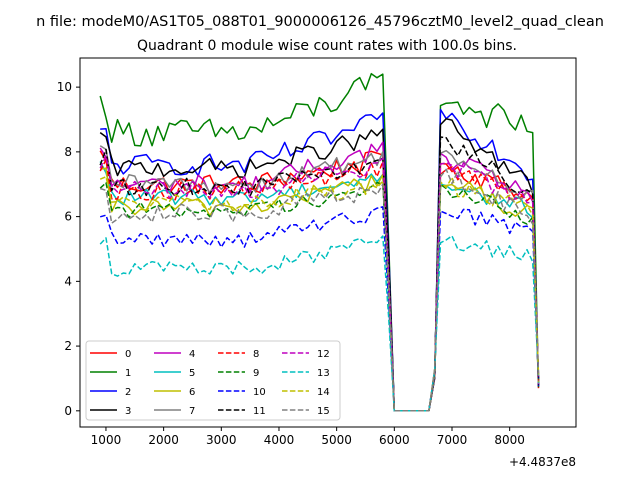  Describe the element at coordinates (68, 281) in the screenshot. I see `y-tick-label: 4` at that location.